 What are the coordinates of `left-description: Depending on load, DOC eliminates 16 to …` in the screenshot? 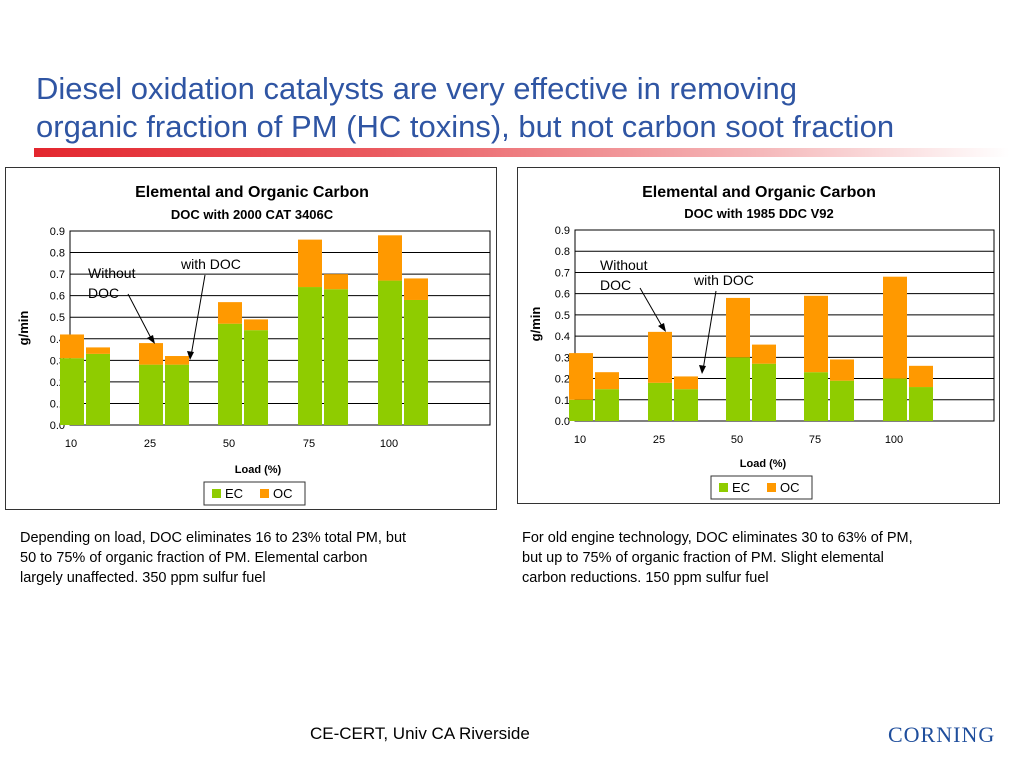 It's located at (260, 558).